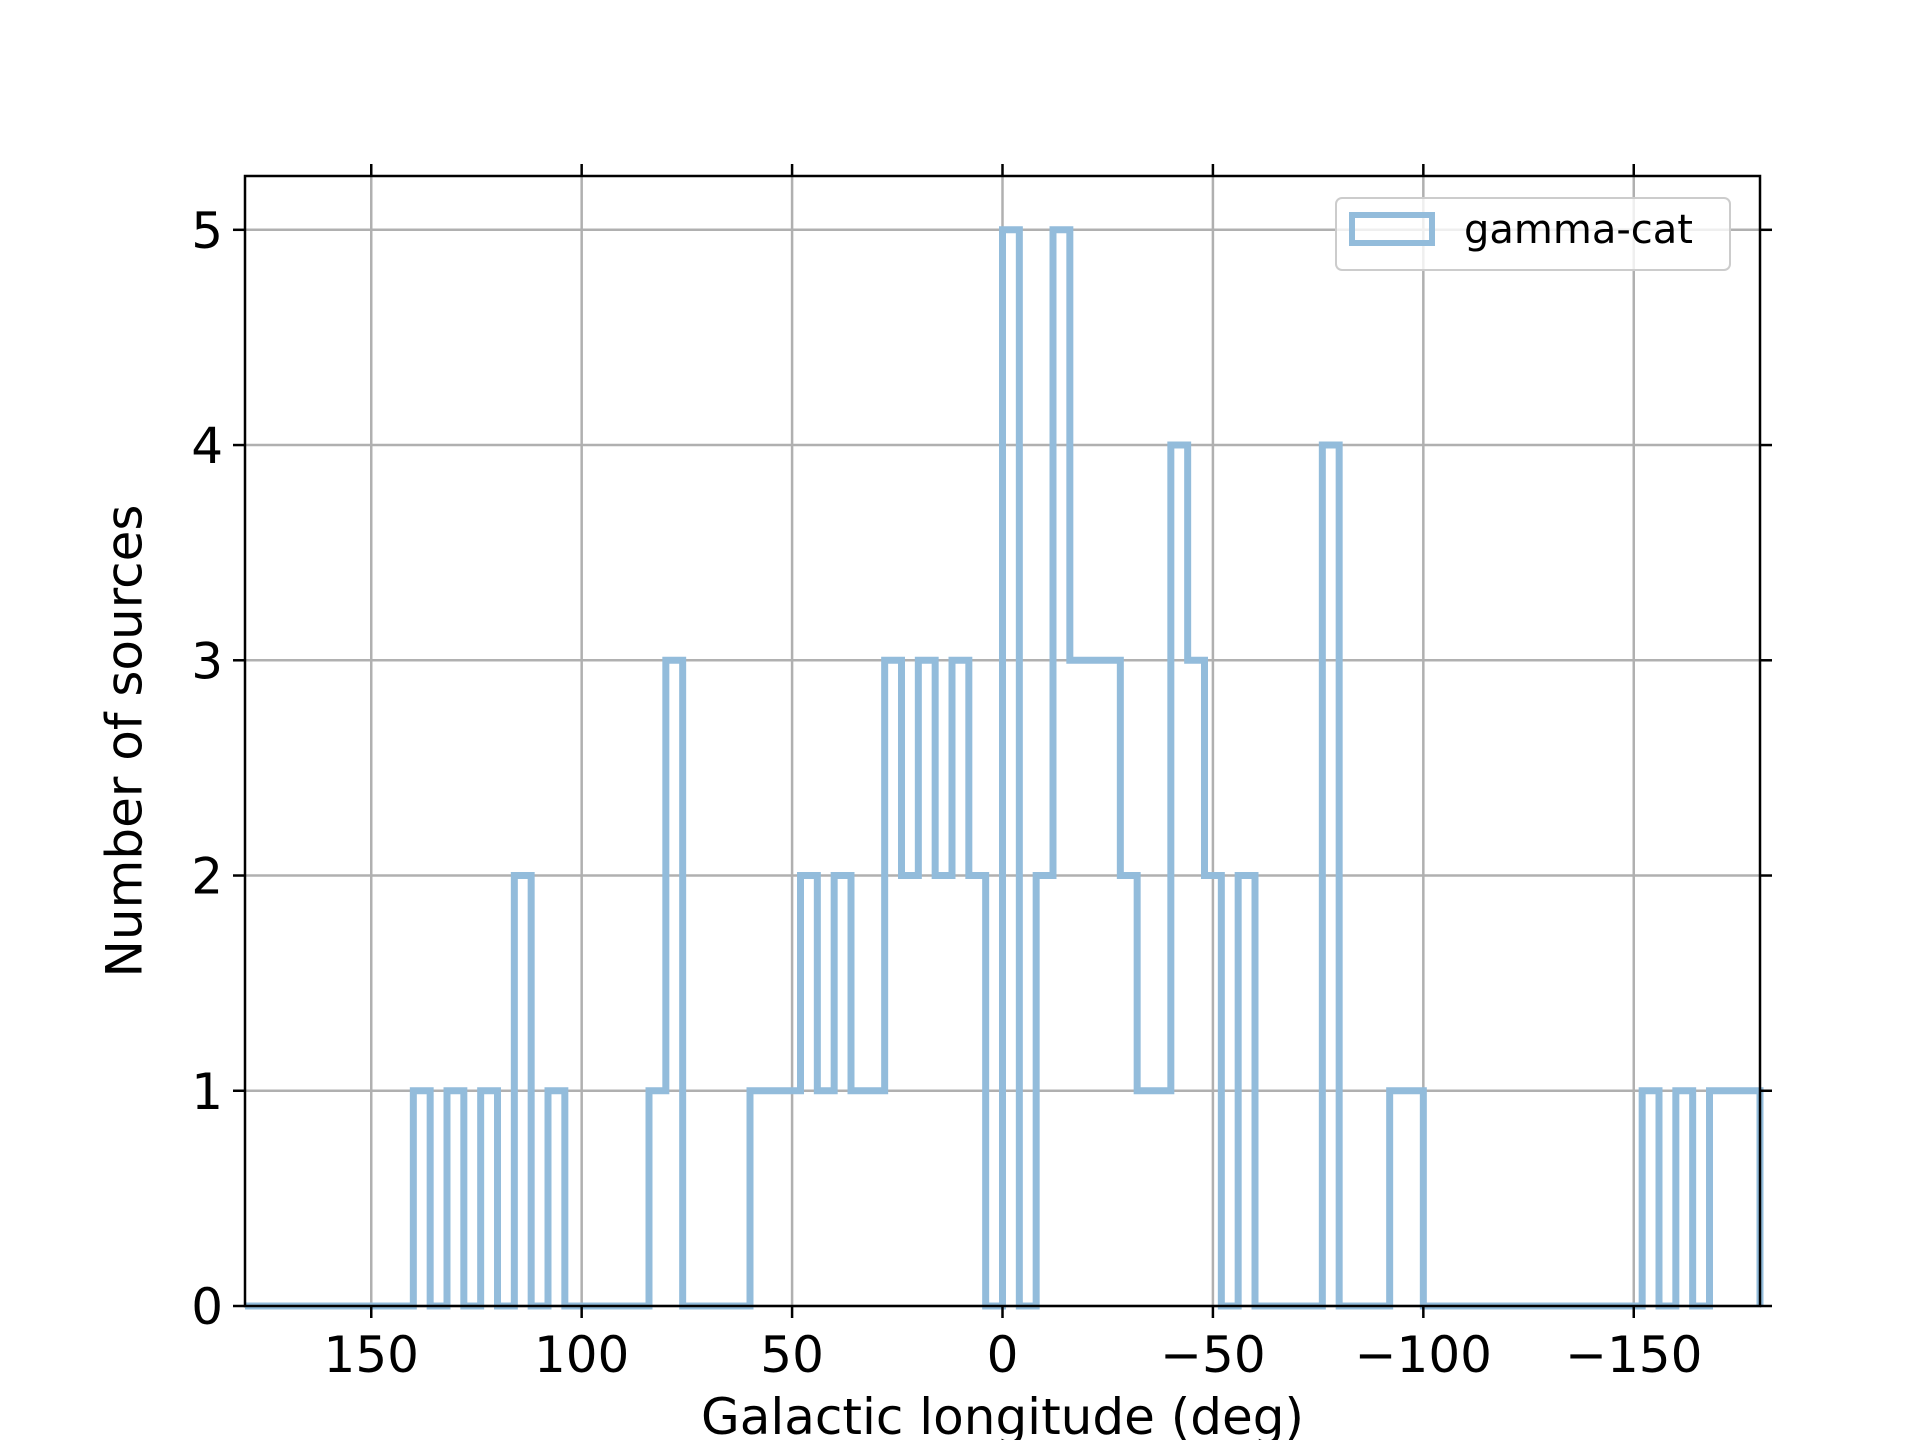 The height and width of the screenshot is (1440, 1920). Describe the element at coordinates (1578, 230) in the screenshot. I see `legend-label-gamma-cat: gamma-cat` at that location.